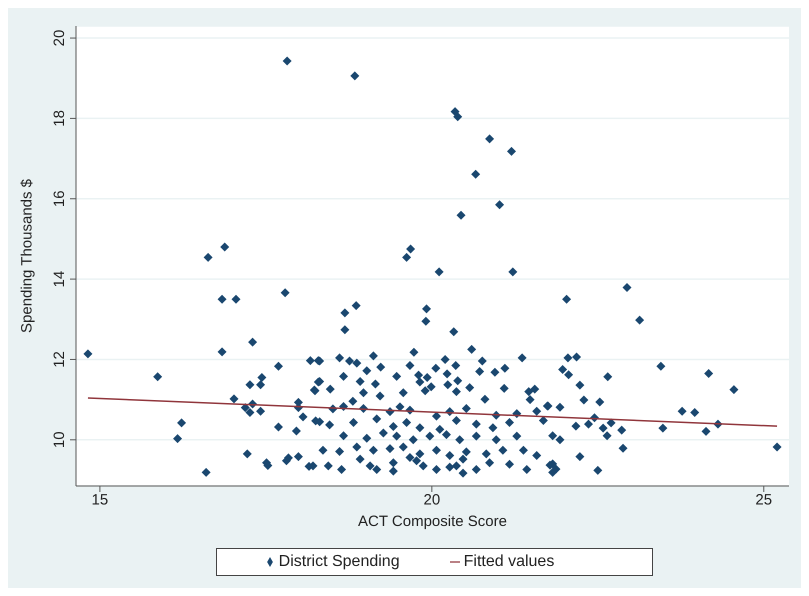  I want to click on x-tick-label: 25, so click(763, 500).